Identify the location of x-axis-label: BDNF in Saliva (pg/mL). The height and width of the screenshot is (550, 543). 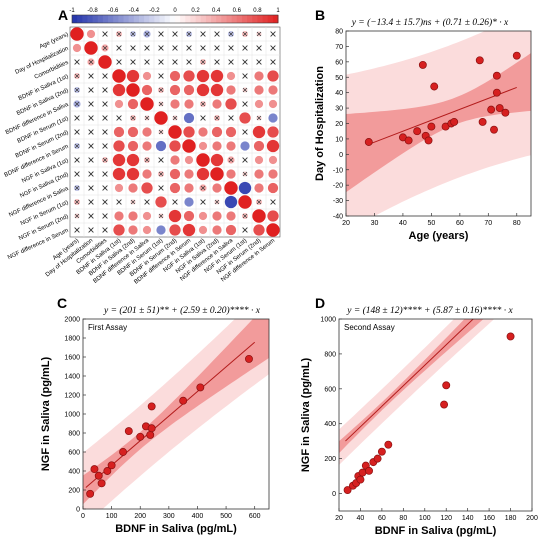
(176, 529).